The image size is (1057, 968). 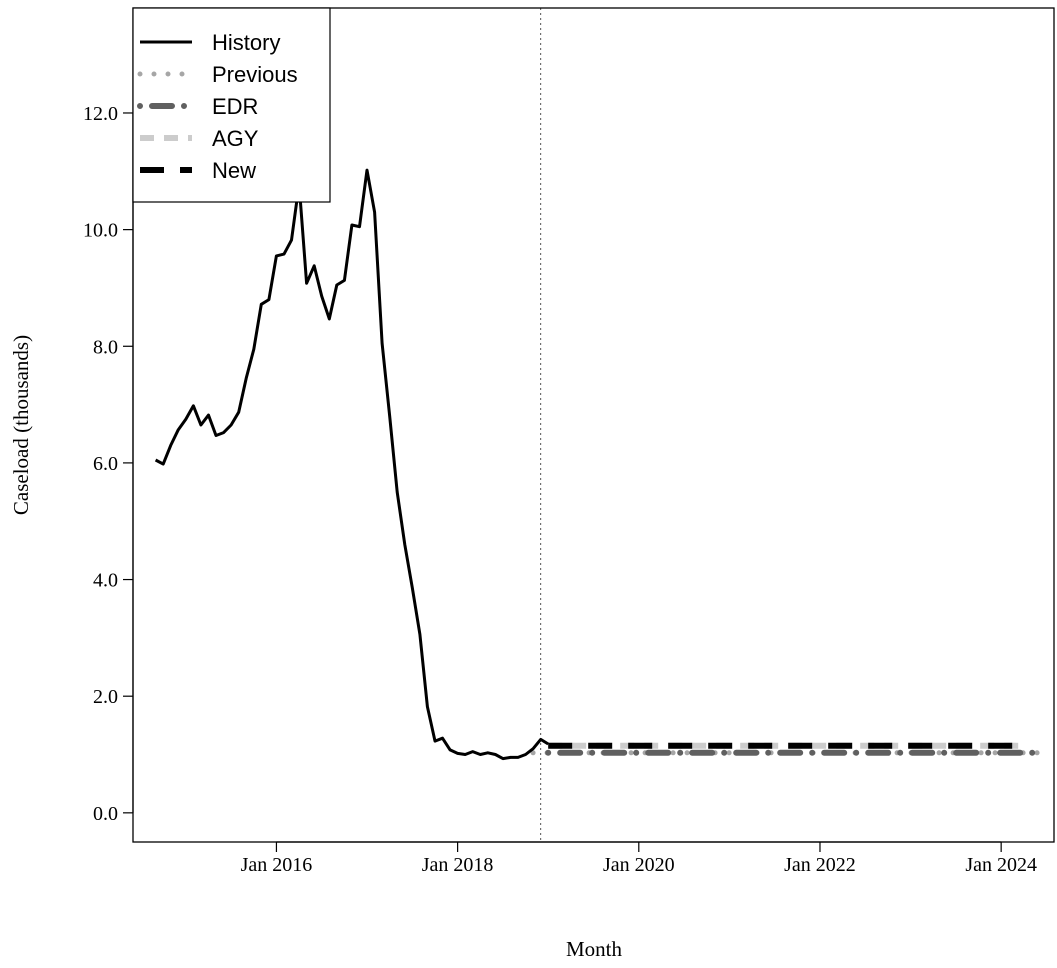 I want to click on y-tick-label: 10.0, so click(x=100, y=231).